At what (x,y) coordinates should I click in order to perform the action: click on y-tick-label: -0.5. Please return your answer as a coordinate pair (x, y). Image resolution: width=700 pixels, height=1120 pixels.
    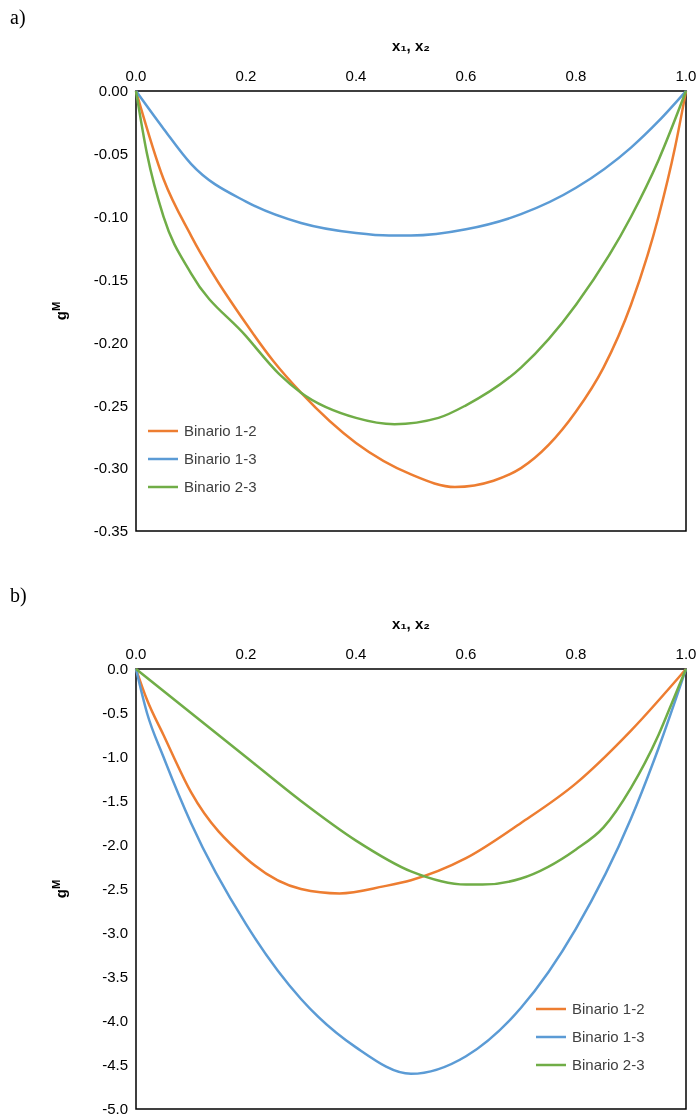
    Looking at the image, I should click on (115, 713).